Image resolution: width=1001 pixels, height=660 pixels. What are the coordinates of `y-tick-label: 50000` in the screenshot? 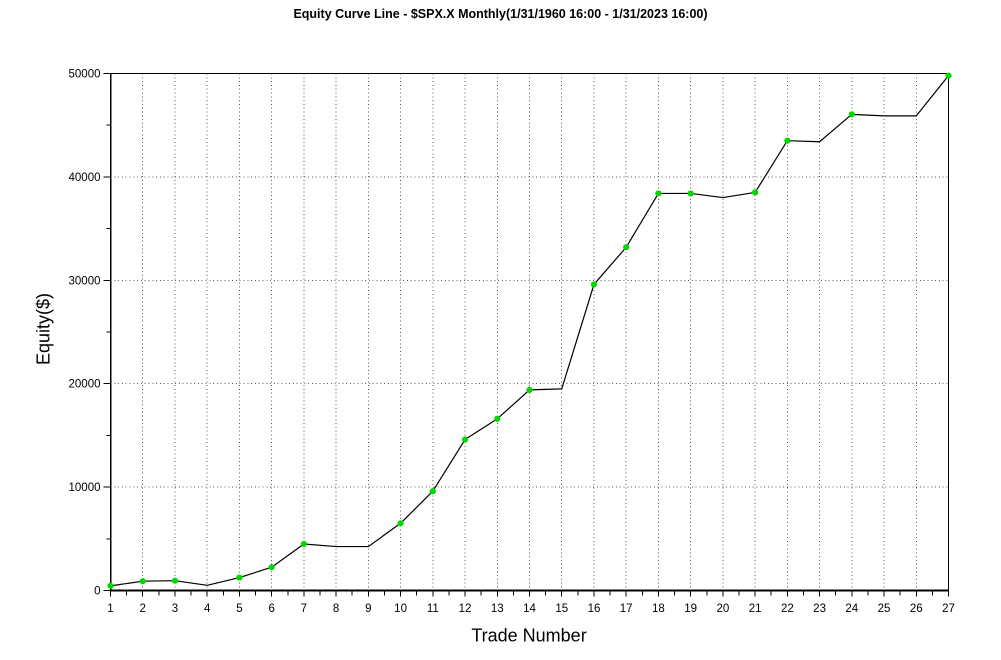 It's located at (85, 75).